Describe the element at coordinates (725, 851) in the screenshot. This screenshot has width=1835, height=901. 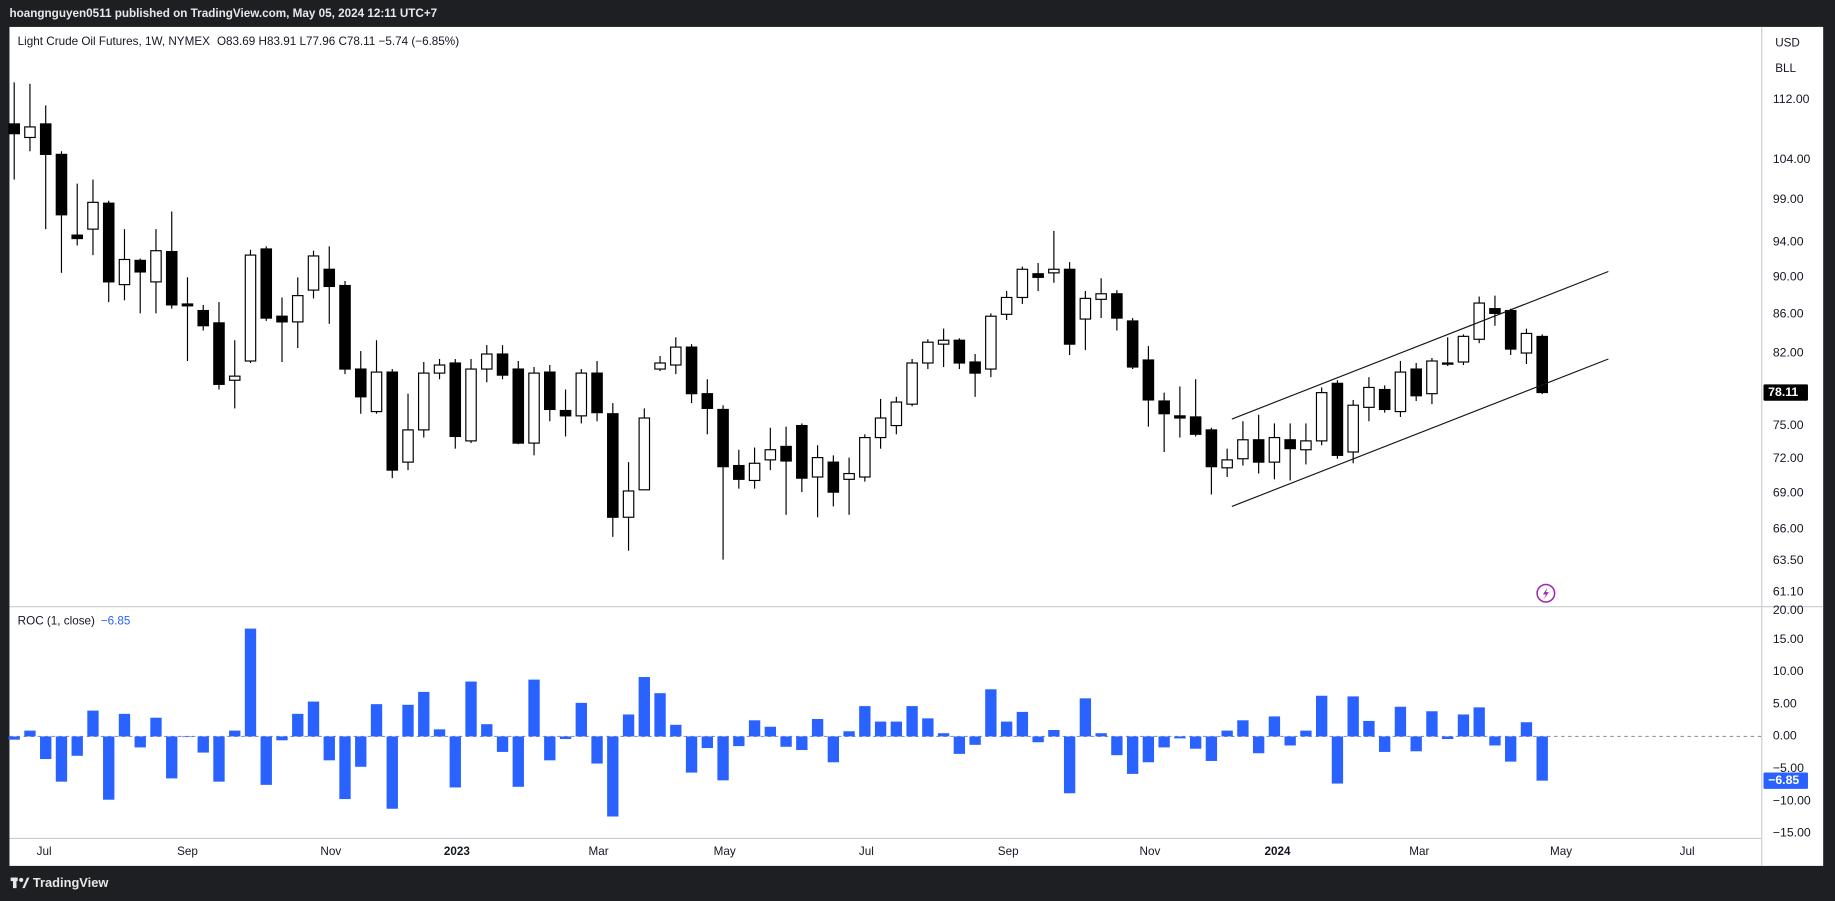
I see `x-tick-label: May` at that location.